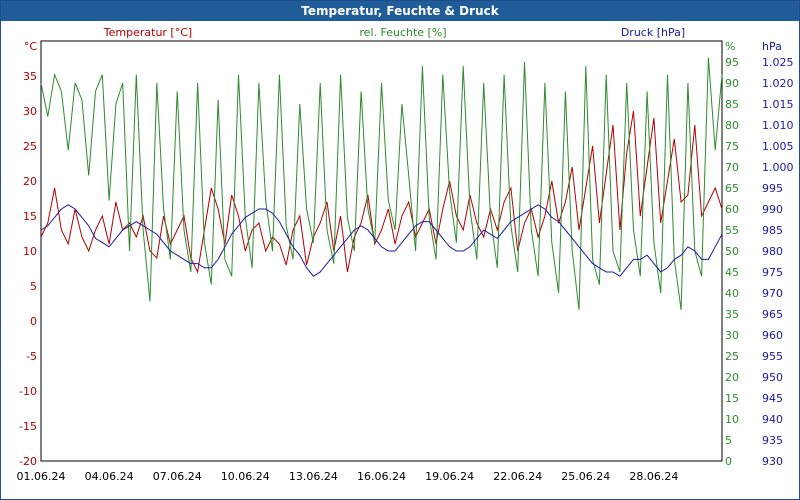  Describe the element at coordinates (30, 76) in the screenshot. I see `temperature-tick-label: 35` at that location.